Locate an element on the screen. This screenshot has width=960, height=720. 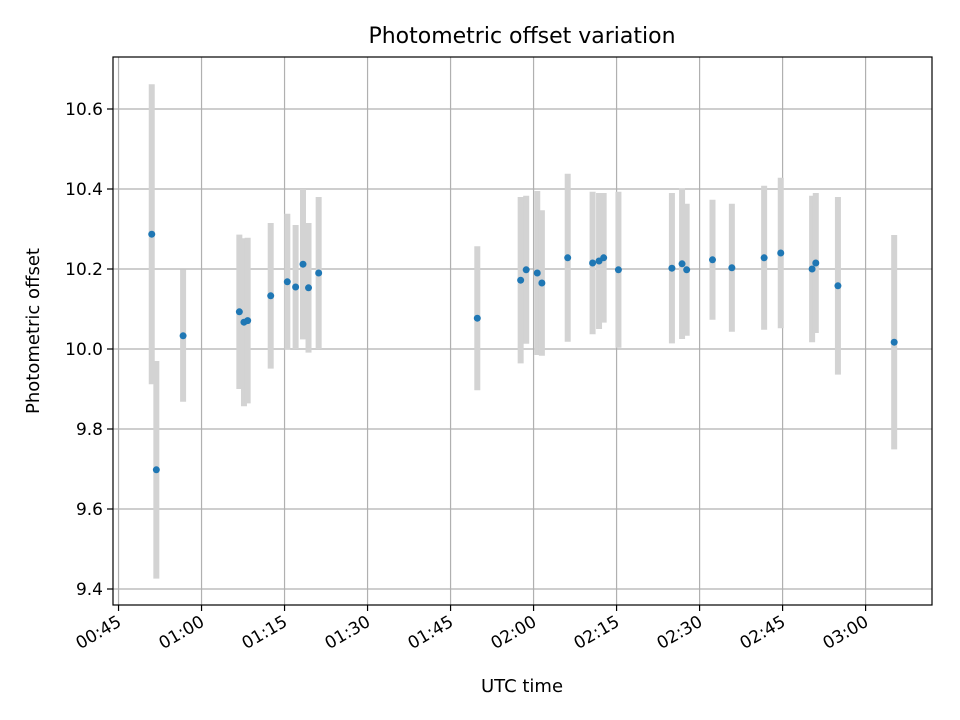
x-axis-label: UTC time is located at coordinates (522, 686).